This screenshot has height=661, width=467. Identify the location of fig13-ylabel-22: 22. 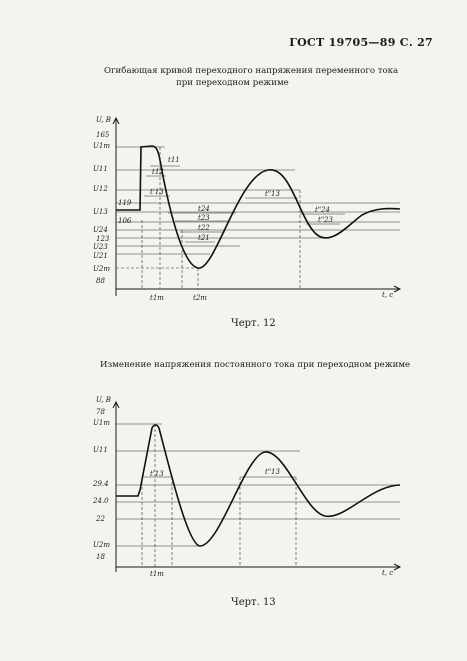
(100, 519).